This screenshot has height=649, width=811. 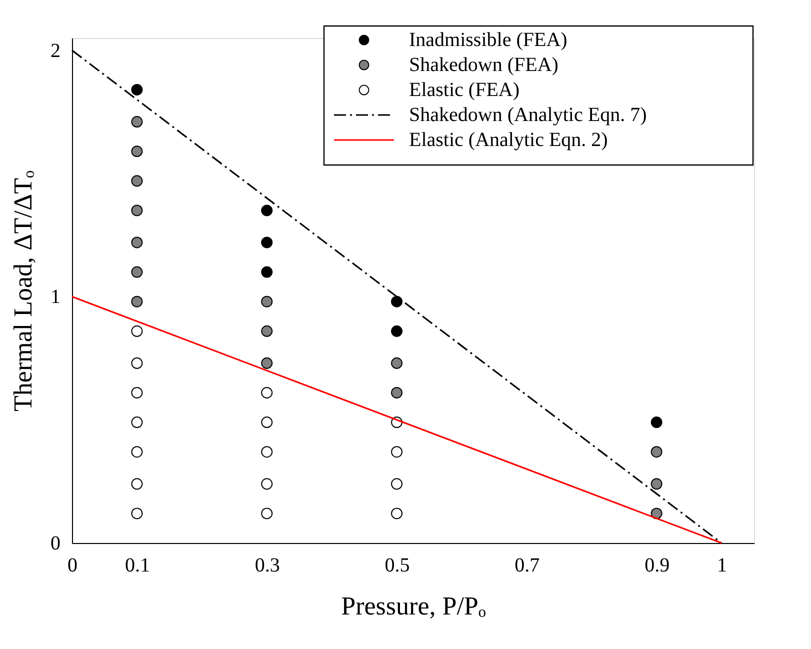 I want to click on x-tick-label: 0, so click(x=73, y=565).